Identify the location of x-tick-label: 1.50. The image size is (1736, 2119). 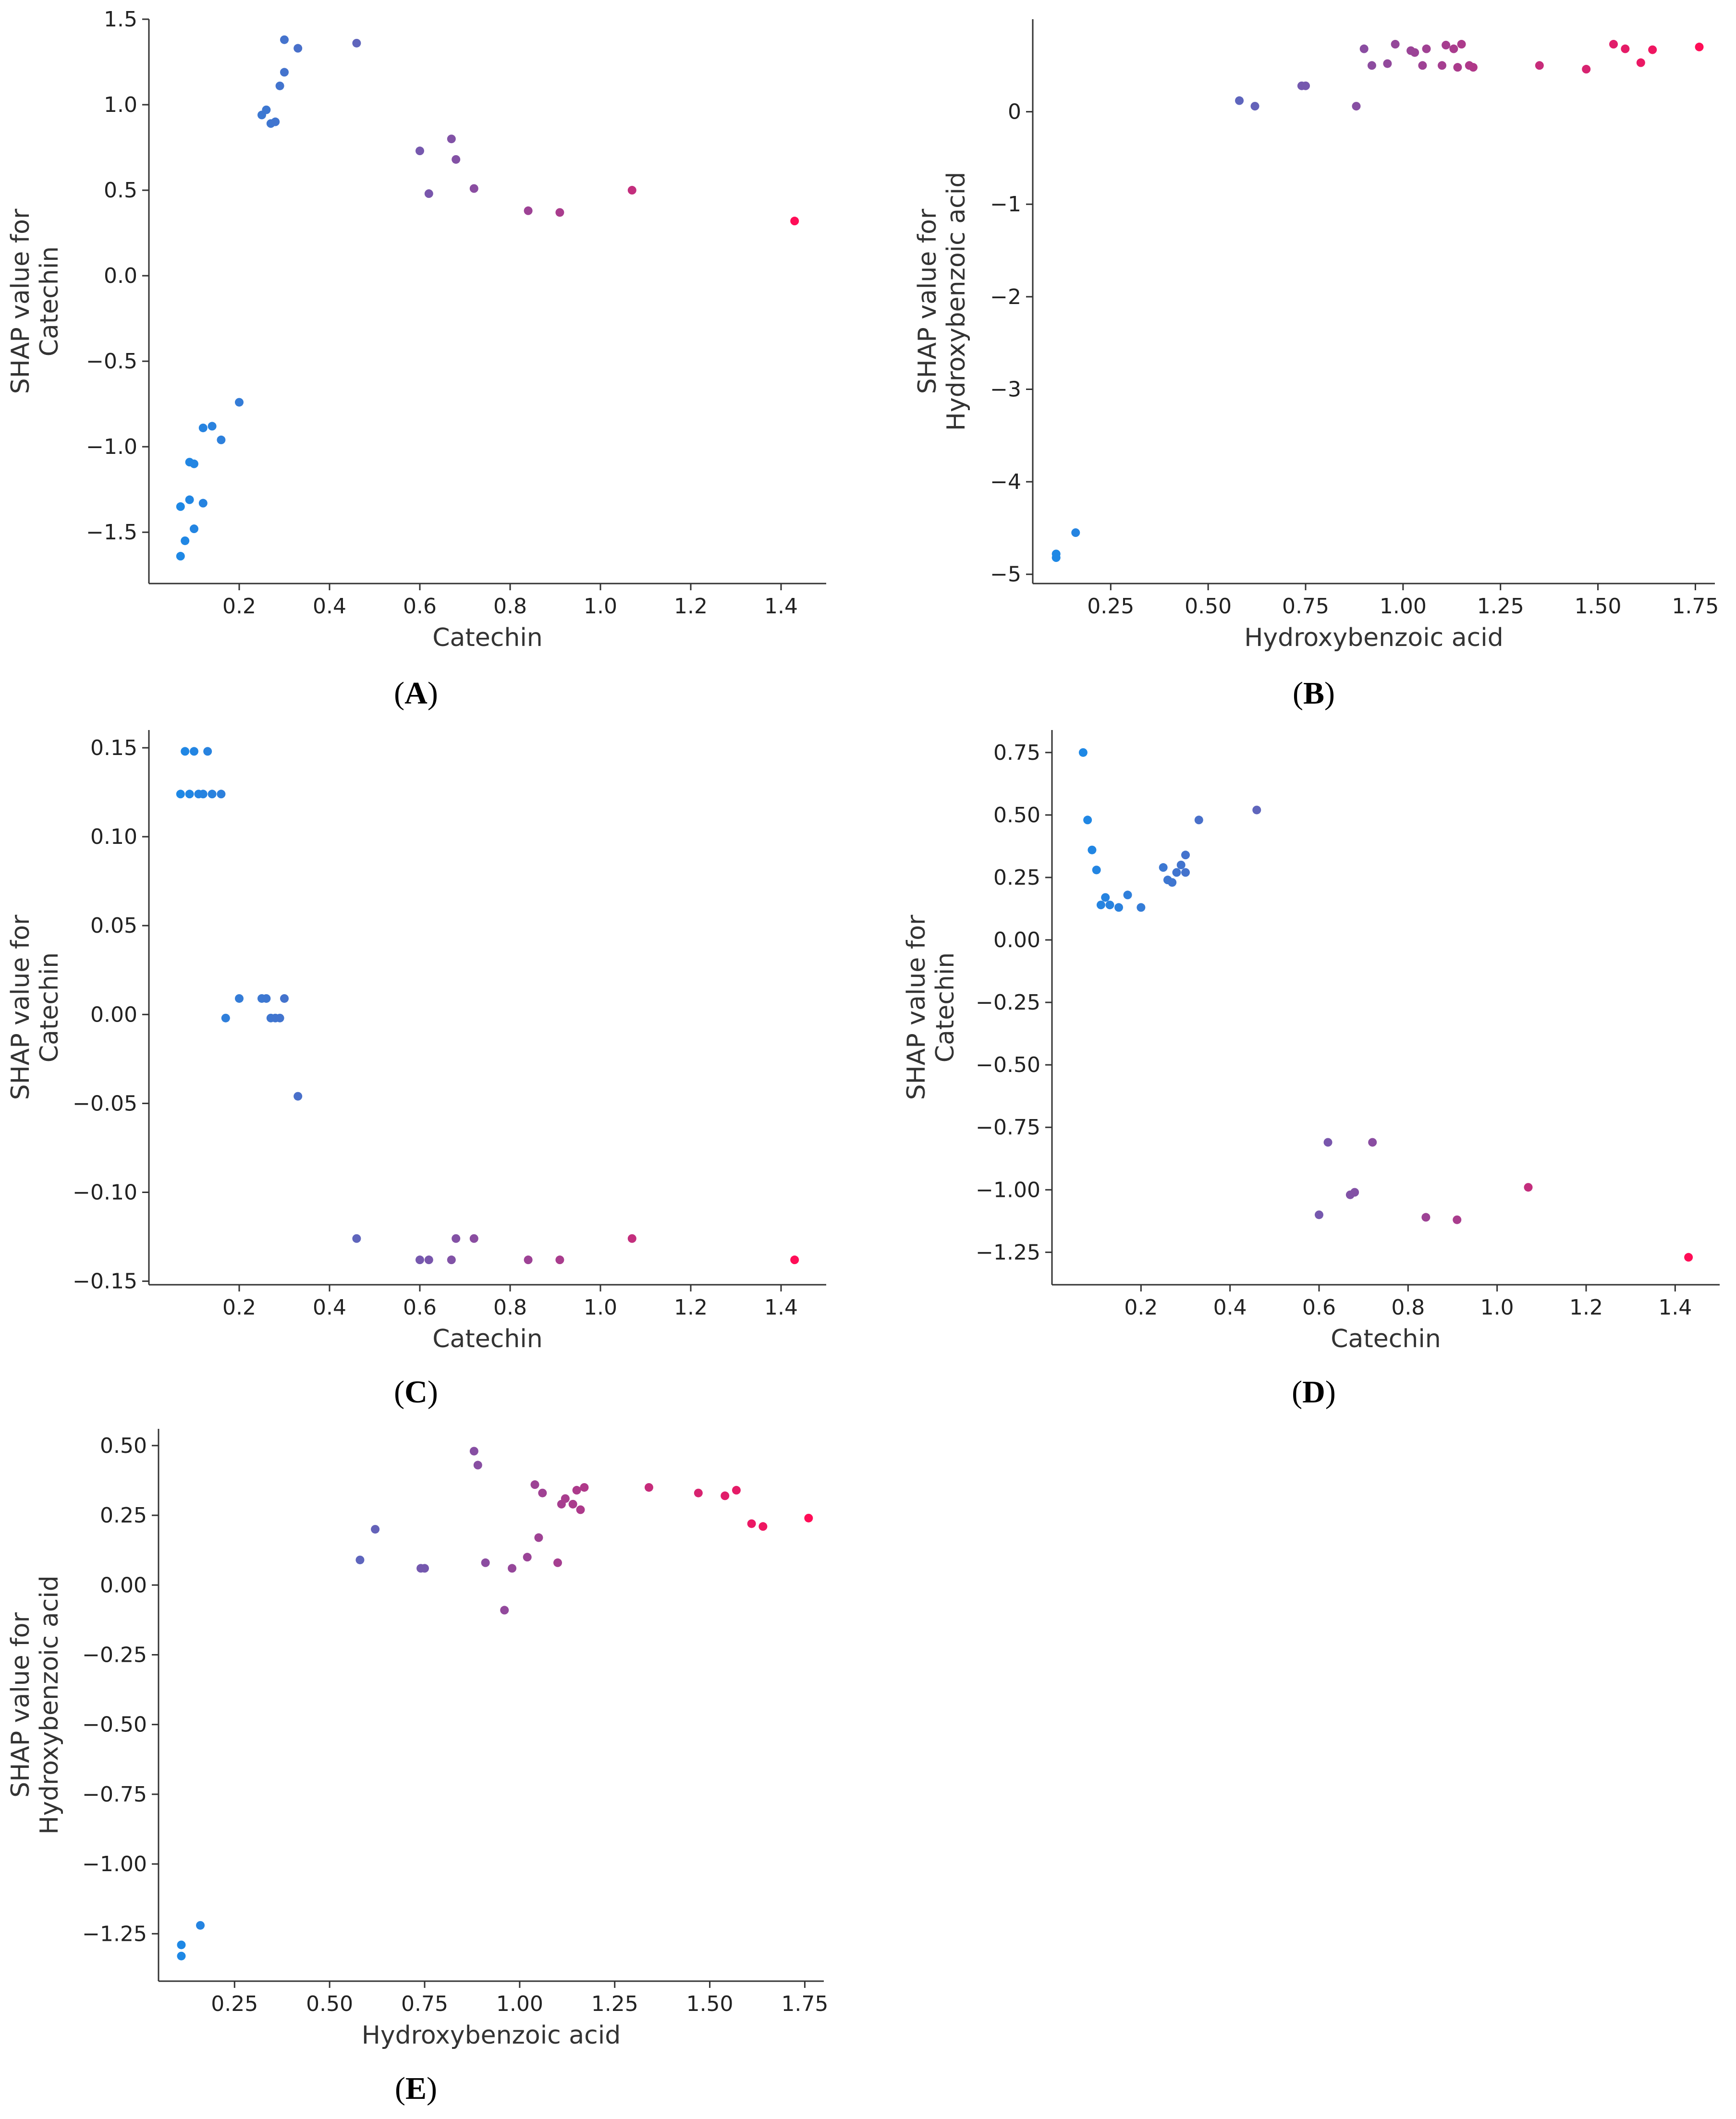
(1598, 606).